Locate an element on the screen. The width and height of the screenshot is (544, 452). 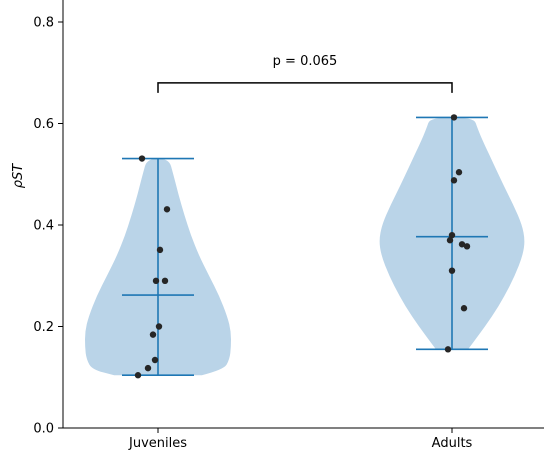
y-tick-label: 0.0 is located at coordinates (43, 429).